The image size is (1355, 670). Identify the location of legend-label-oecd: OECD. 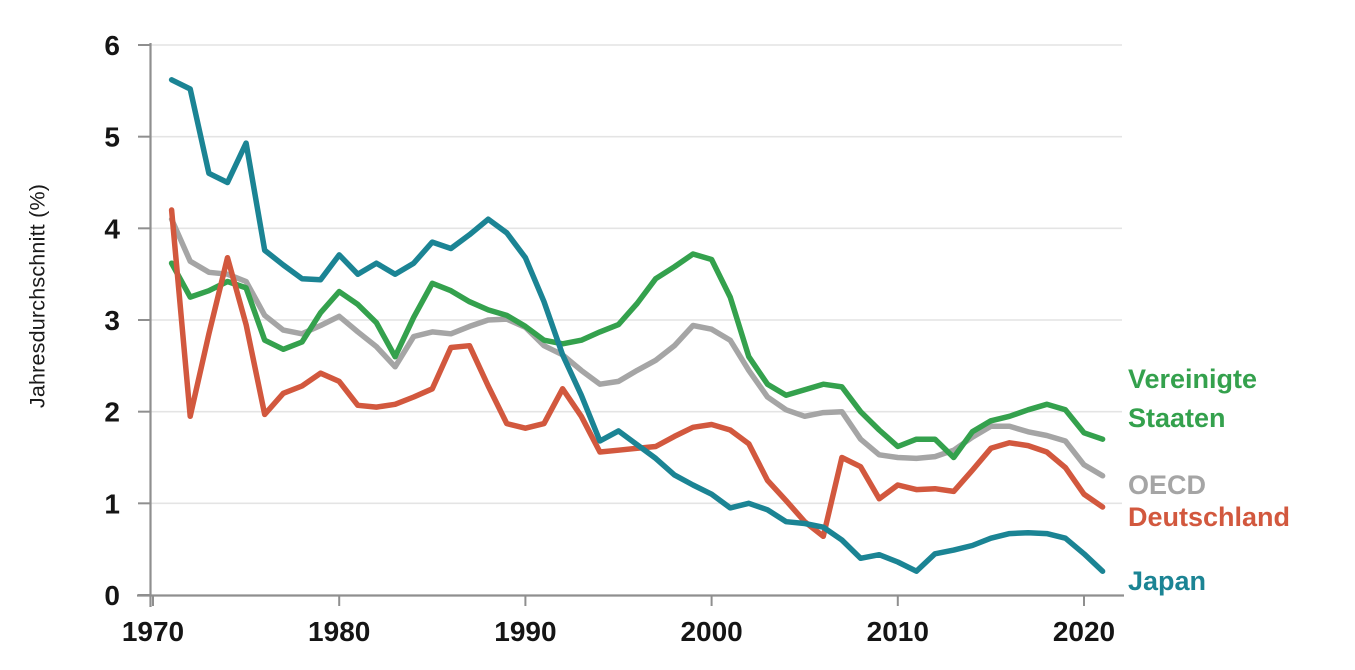
(1167, 485).